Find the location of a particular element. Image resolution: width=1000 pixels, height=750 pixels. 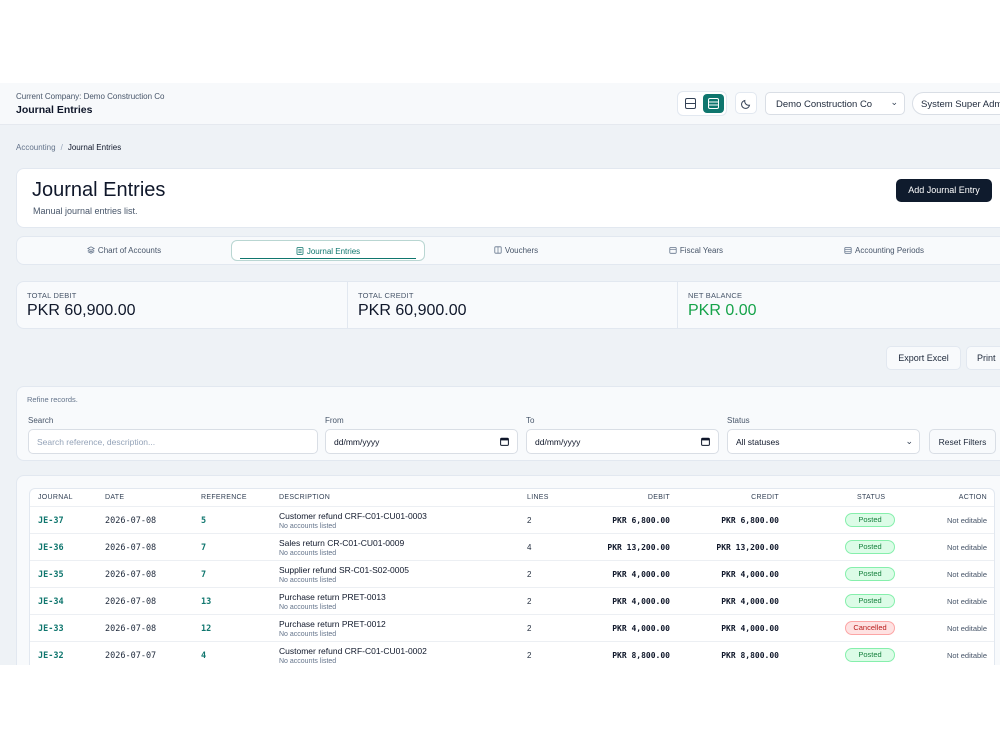

print-button: Print is located at coordinates (983, 358).